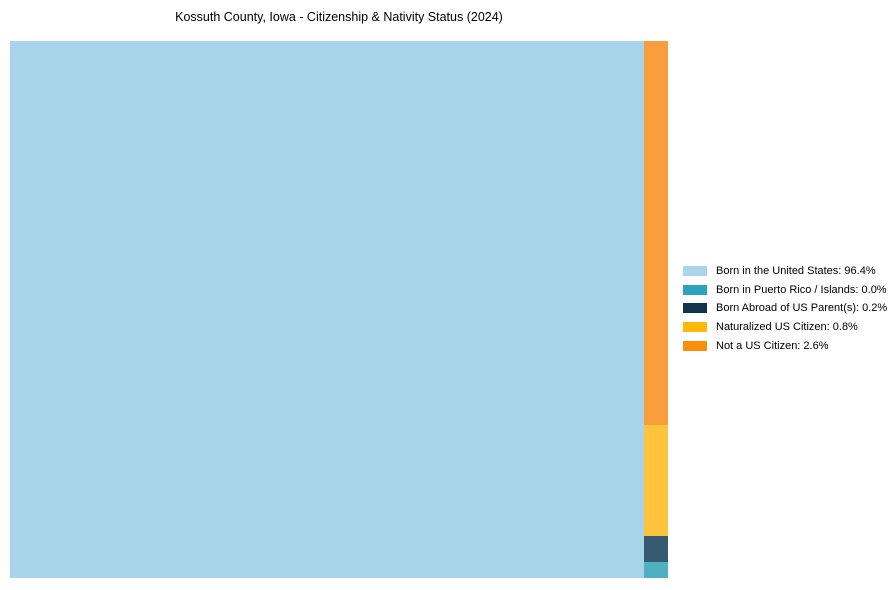 This screenshot has height=590, width=889. I want to click on legend-label: Naturalized US Citizen: 0.8%, so click(787, 327).